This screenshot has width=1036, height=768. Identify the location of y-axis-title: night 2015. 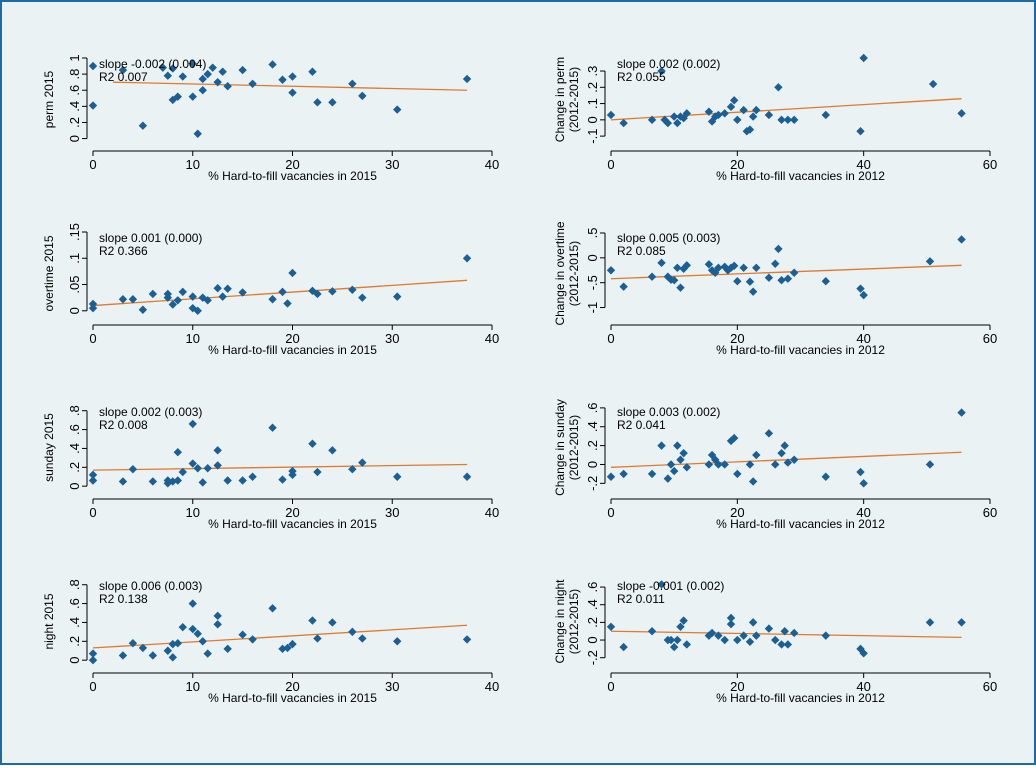
(49, 621).